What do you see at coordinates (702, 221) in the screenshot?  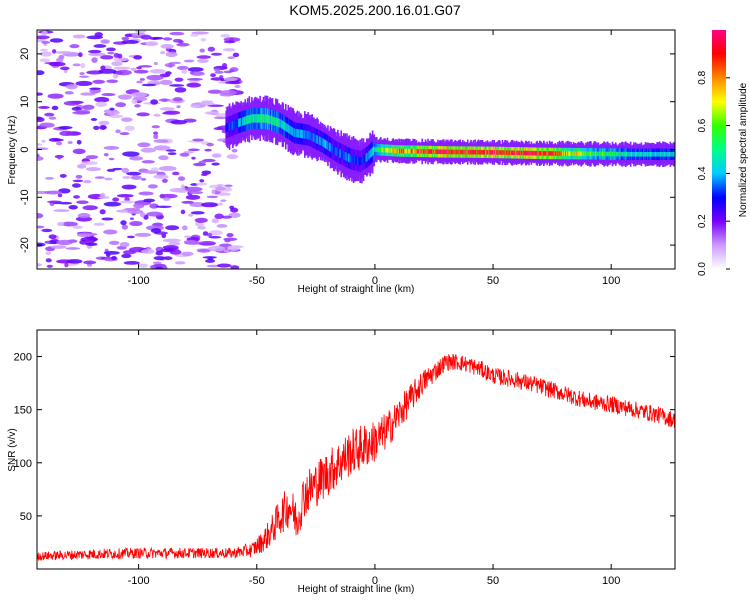 I see `colorbar-tick-label: 0.2` at bounding box center [702, 221].